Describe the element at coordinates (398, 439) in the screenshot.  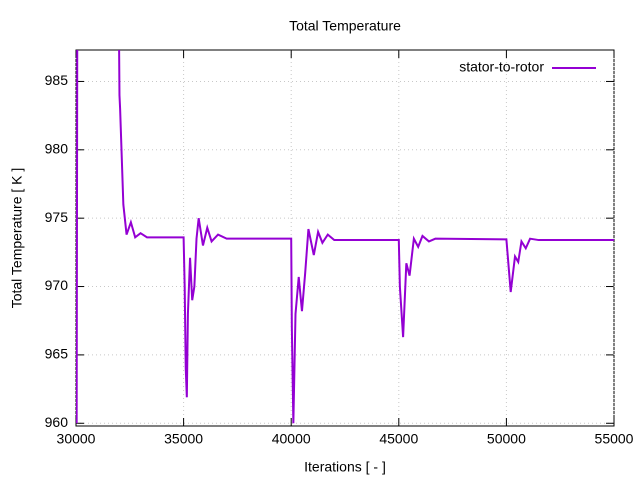
I see `x-tick-label: 45000` at that location.